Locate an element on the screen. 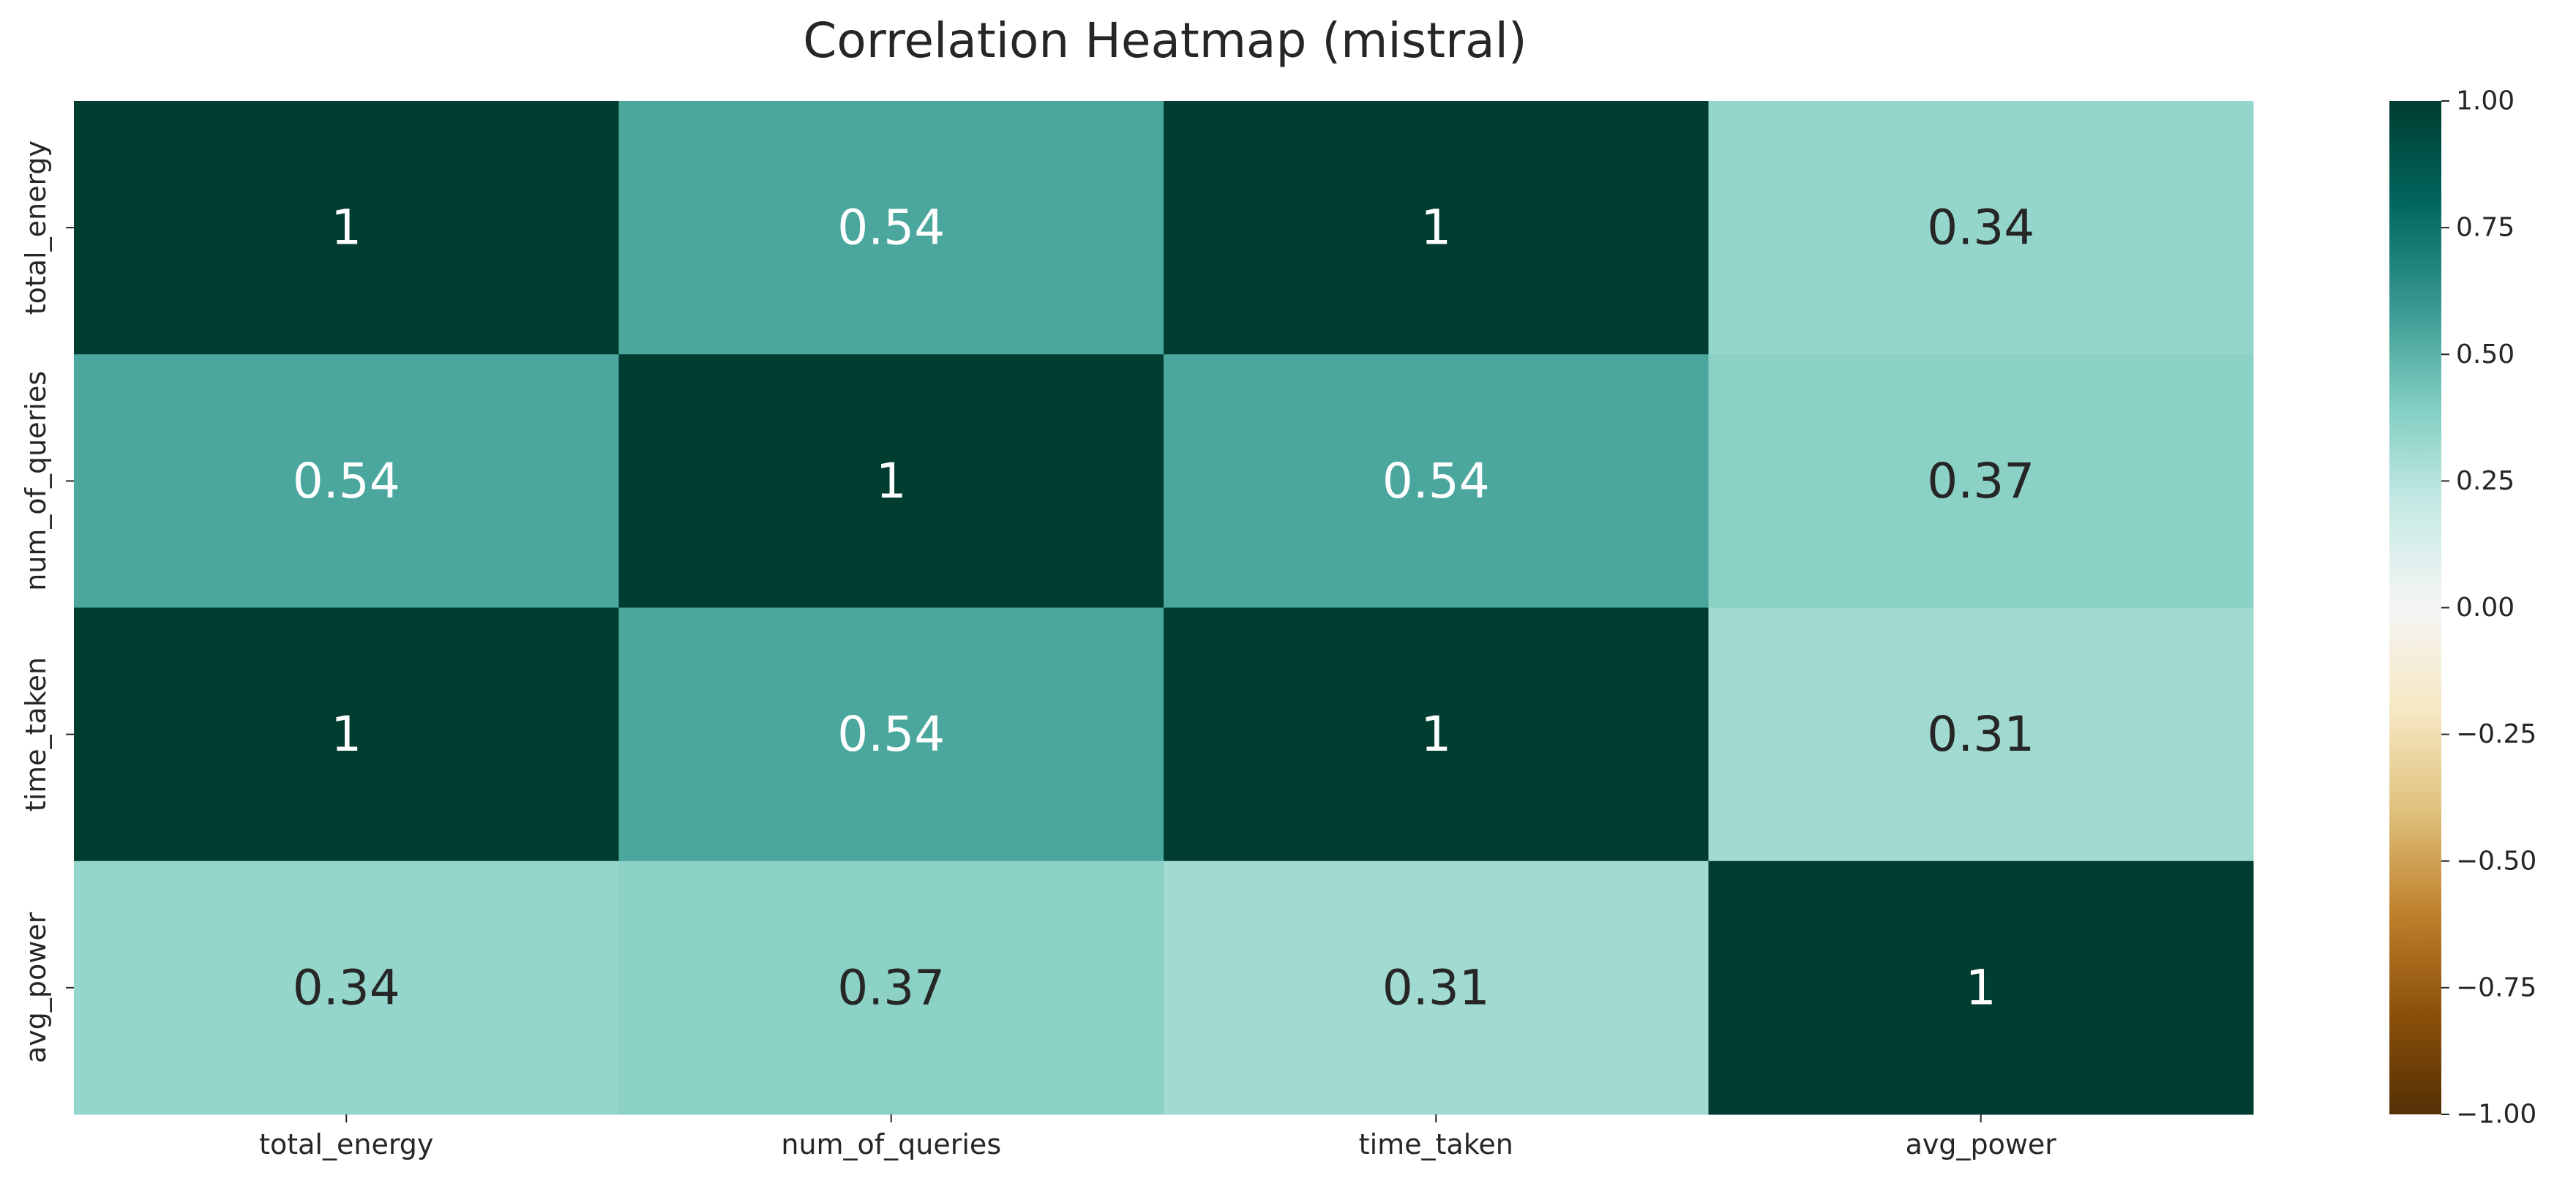  colorbar-tick-label: 0.50 is located at coordinates (2485, 355).